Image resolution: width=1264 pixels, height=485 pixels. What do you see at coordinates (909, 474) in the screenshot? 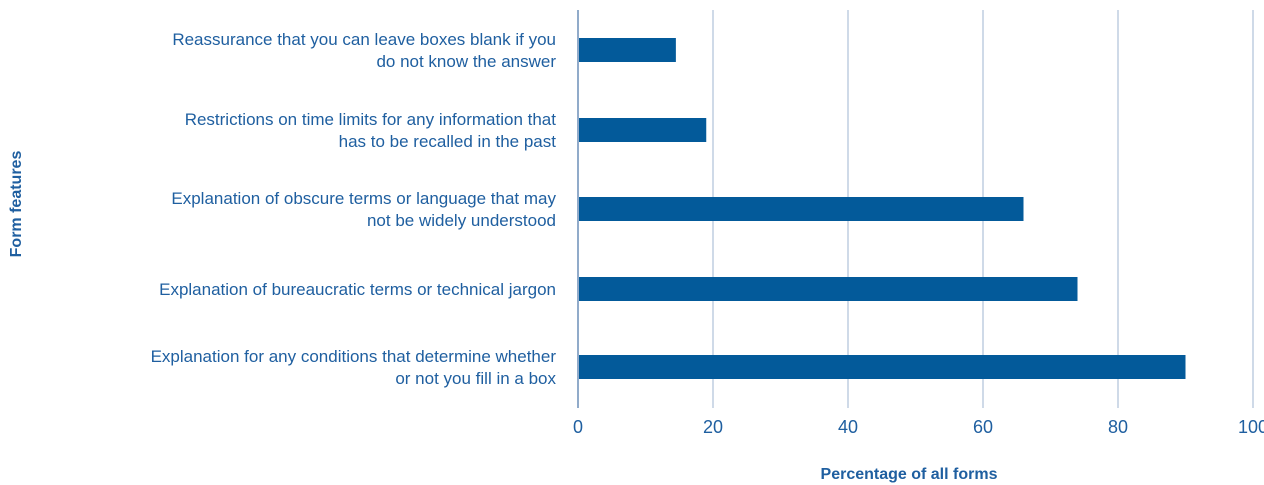
I see `x-axis-title: Percentage of all forms` at bounding box center [909, 474].